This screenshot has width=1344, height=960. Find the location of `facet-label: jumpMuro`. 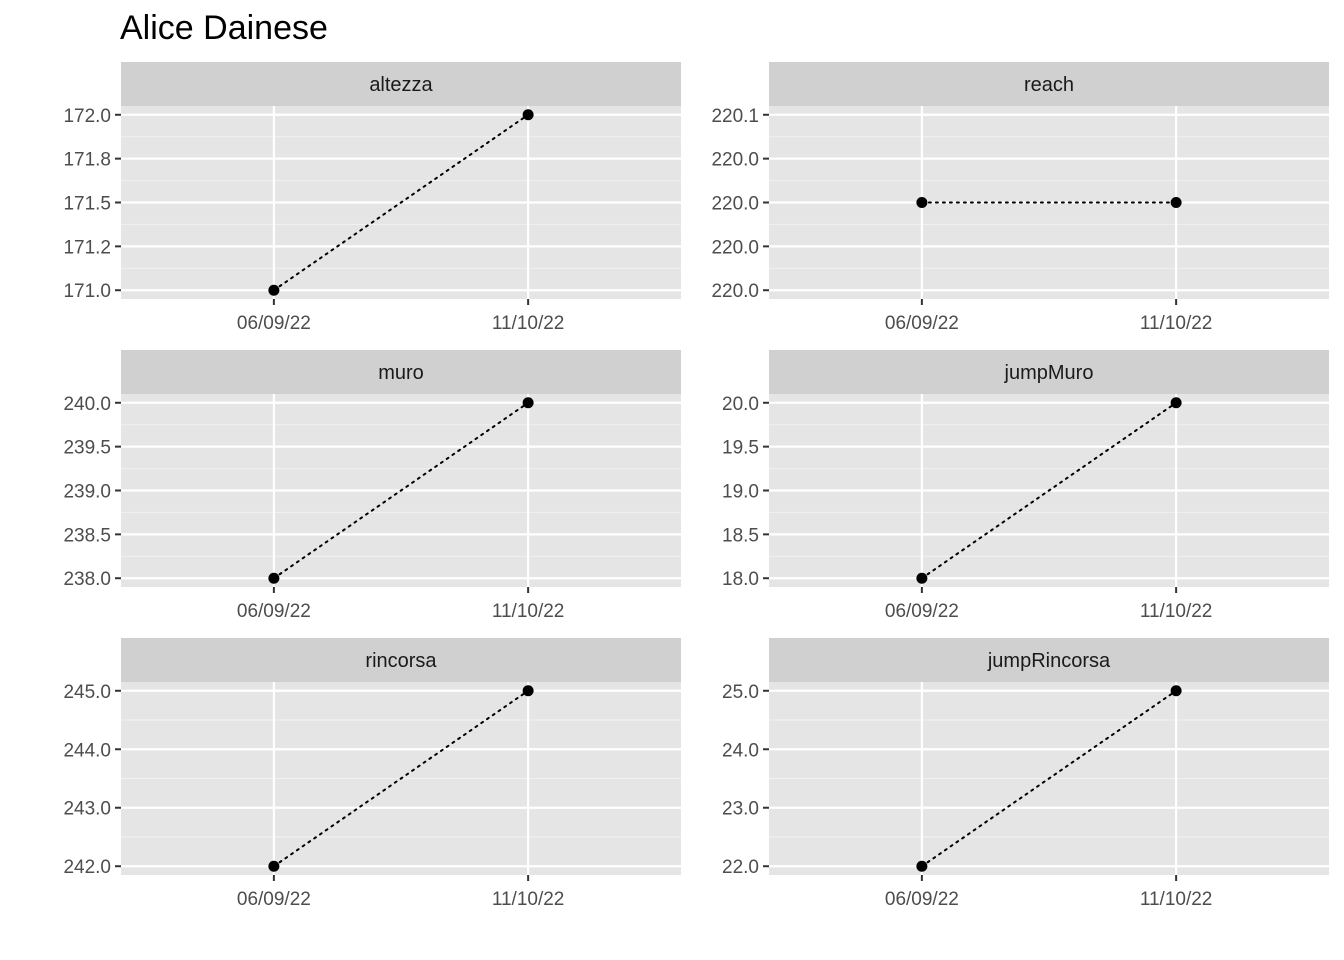

facet-label: jumpMuro is located at coordinates (1049, 373).